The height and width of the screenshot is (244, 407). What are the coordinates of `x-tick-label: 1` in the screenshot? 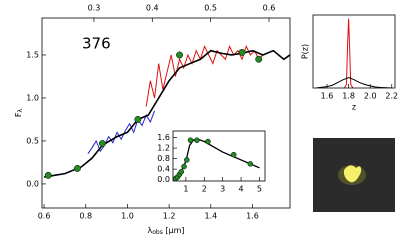 It's located at (185, 189).